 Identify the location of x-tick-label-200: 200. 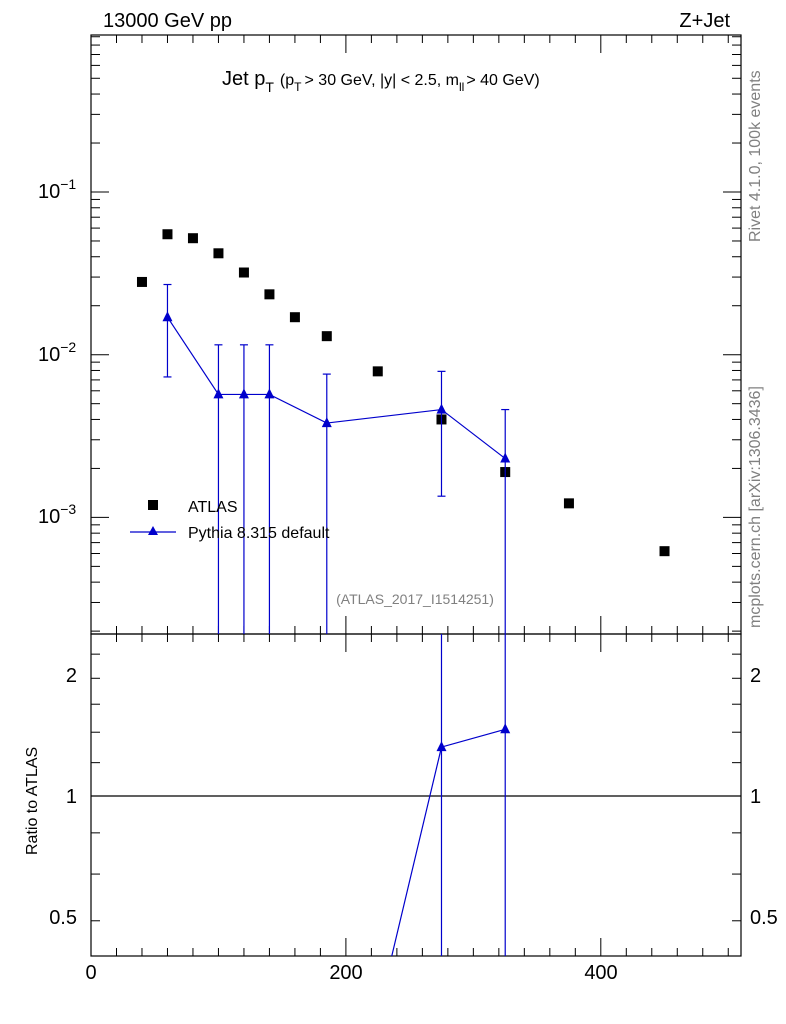
(345, 973).